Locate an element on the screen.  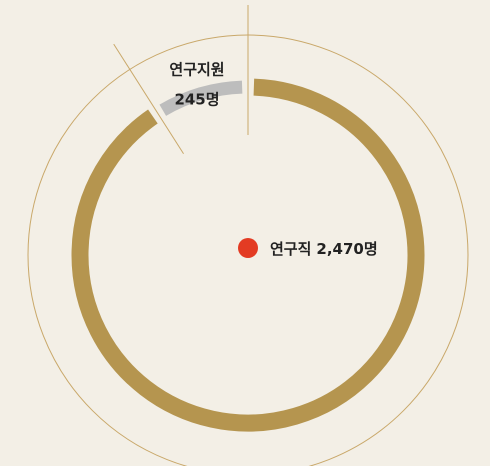
value-label: 245명 is located at coordinates (196, 100).